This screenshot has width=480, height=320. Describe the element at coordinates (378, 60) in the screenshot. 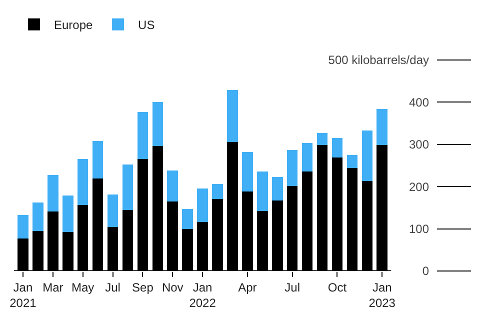

I see `y-tick-label: 500 kilobarrels/day` at that location.